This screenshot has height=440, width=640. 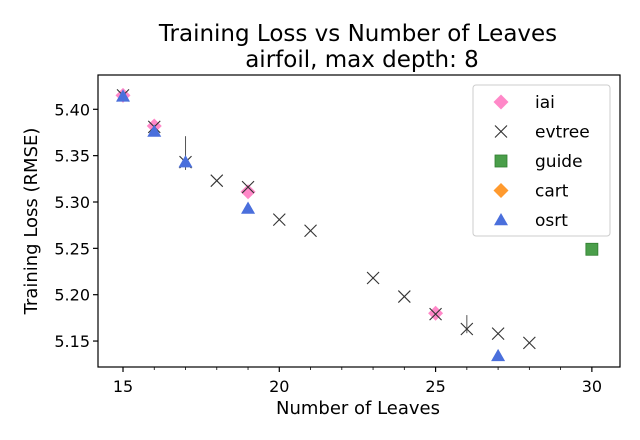 I want to click on legend-label-guide: guide, so click(x=559, y=162).